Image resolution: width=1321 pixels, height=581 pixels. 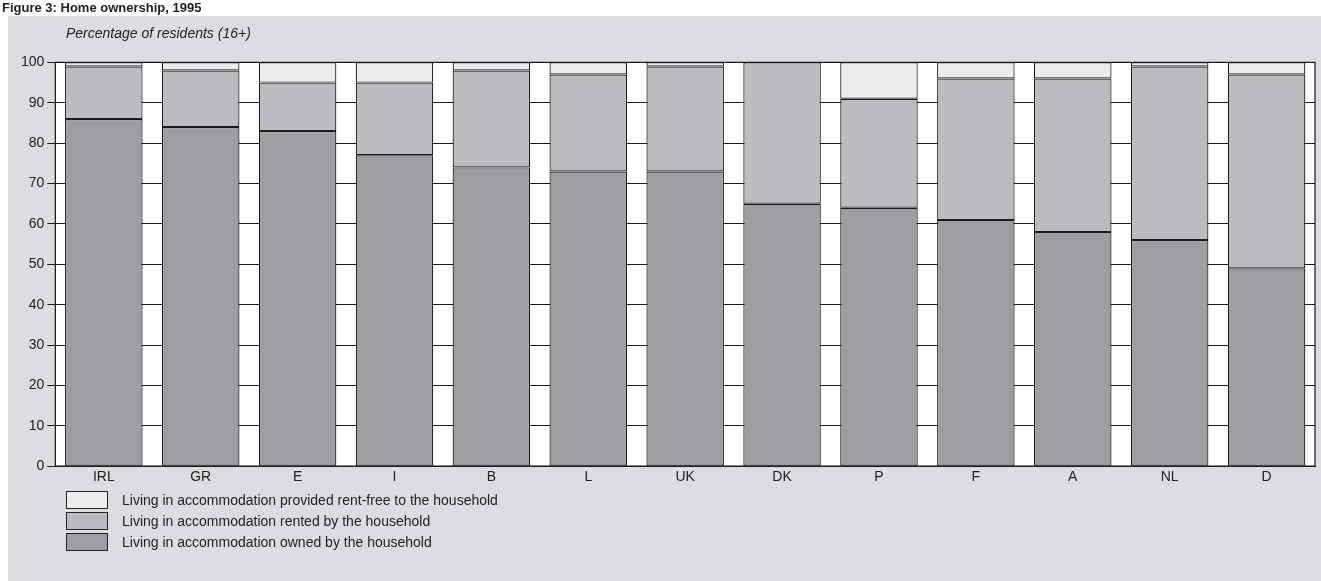 What do you see at coordinates (36, 384) in the screenshot?
I see `y-tick-label: 20` at bounding box center [36, 384].